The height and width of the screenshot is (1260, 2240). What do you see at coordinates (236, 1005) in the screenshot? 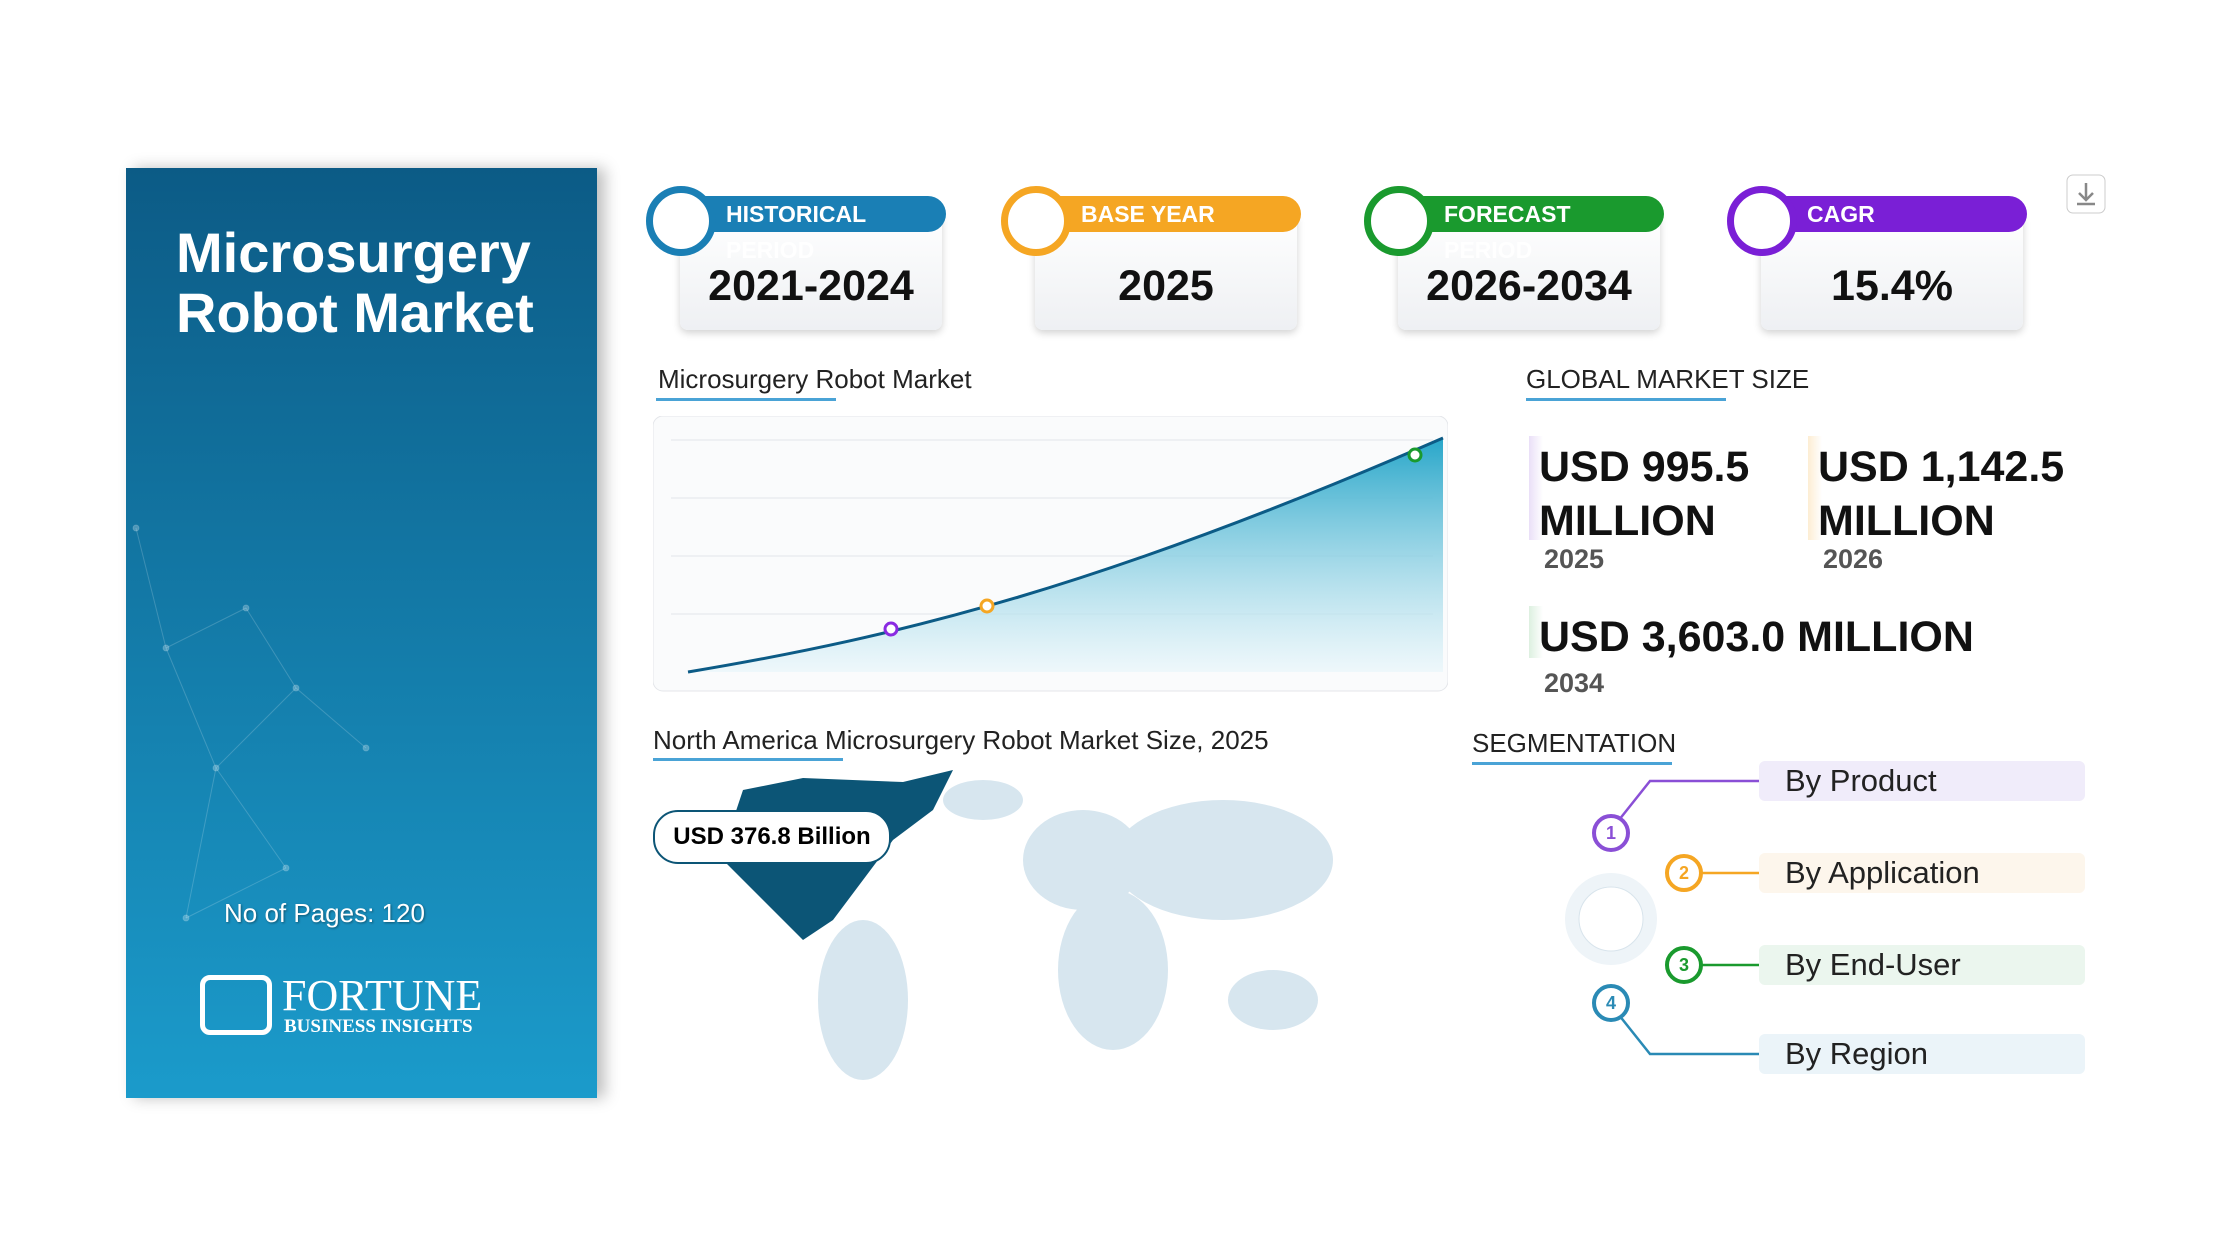
I see `logo-icon` at bounding box center [236, 1005].